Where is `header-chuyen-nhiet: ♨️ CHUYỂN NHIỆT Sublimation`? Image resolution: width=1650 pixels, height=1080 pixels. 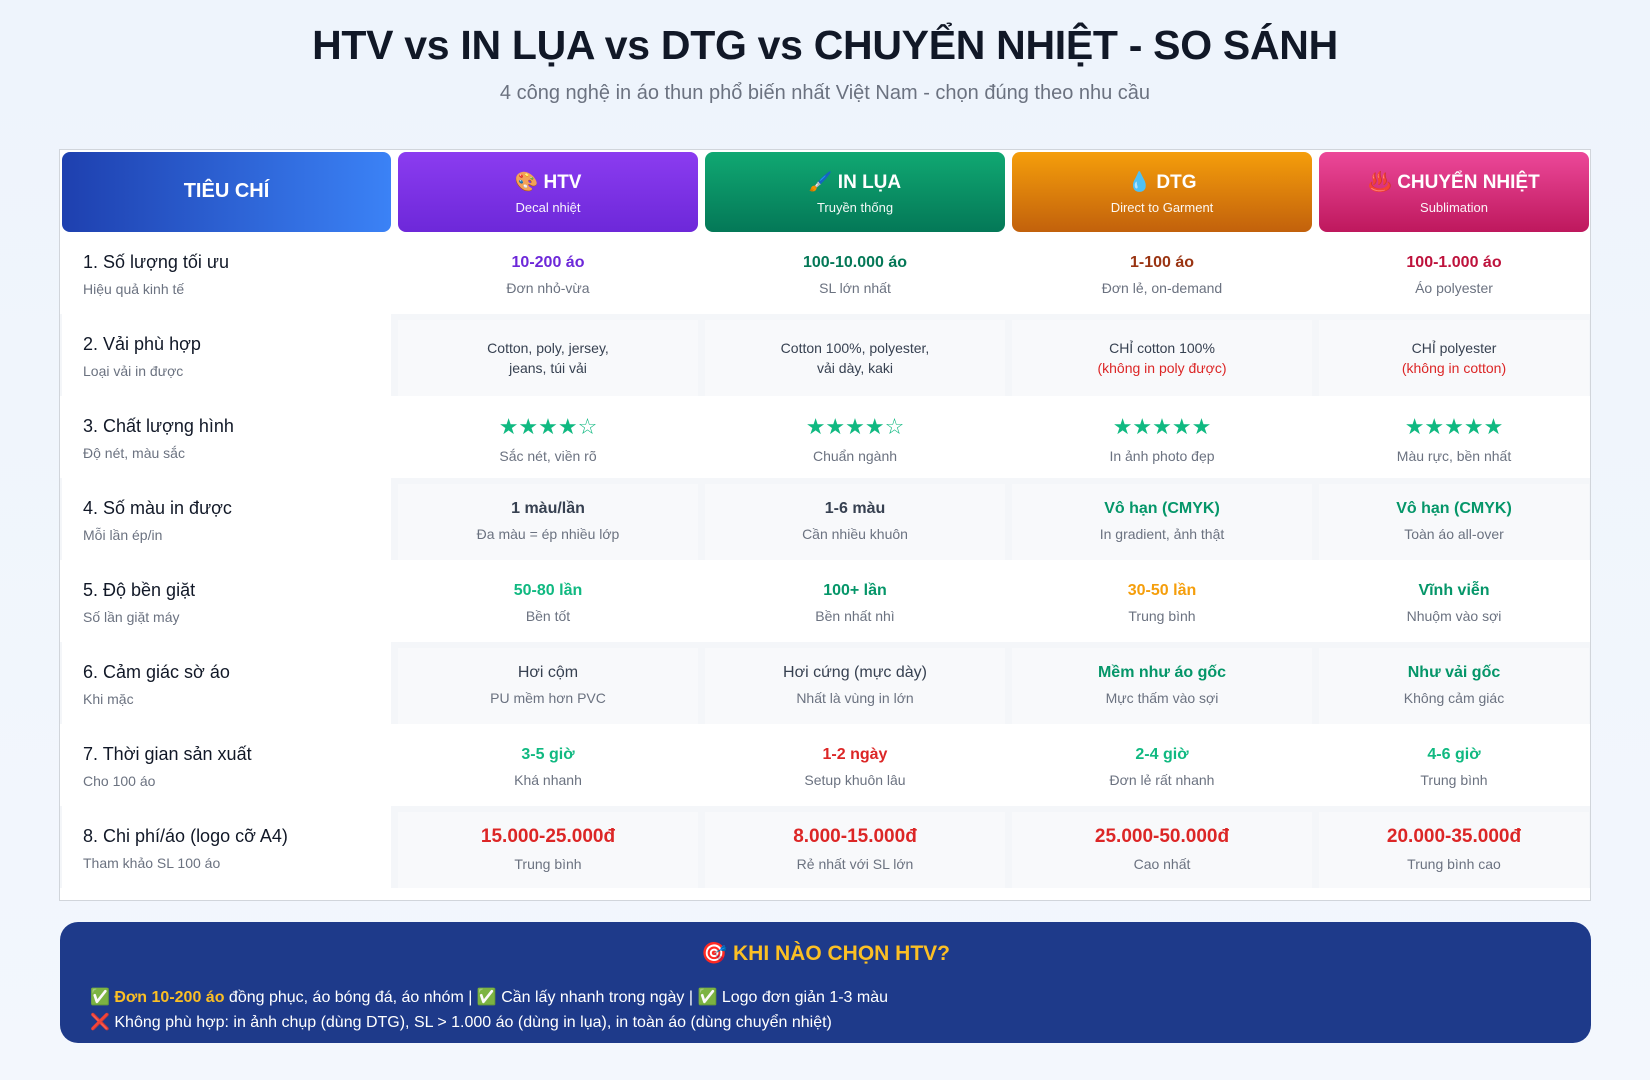 header-chuyen-nhiet: ♨️ CHUYỂN NHIỆT Sublimation is located at coordinates (1454, 192).